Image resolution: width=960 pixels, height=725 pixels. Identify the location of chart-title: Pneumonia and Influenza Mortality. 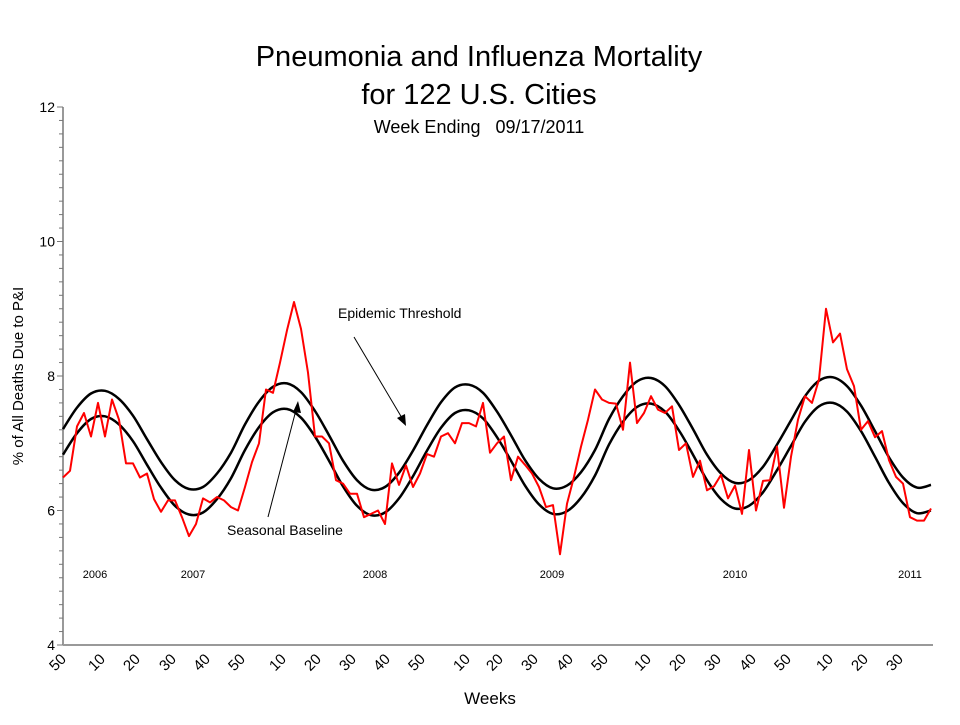
(479, 57).